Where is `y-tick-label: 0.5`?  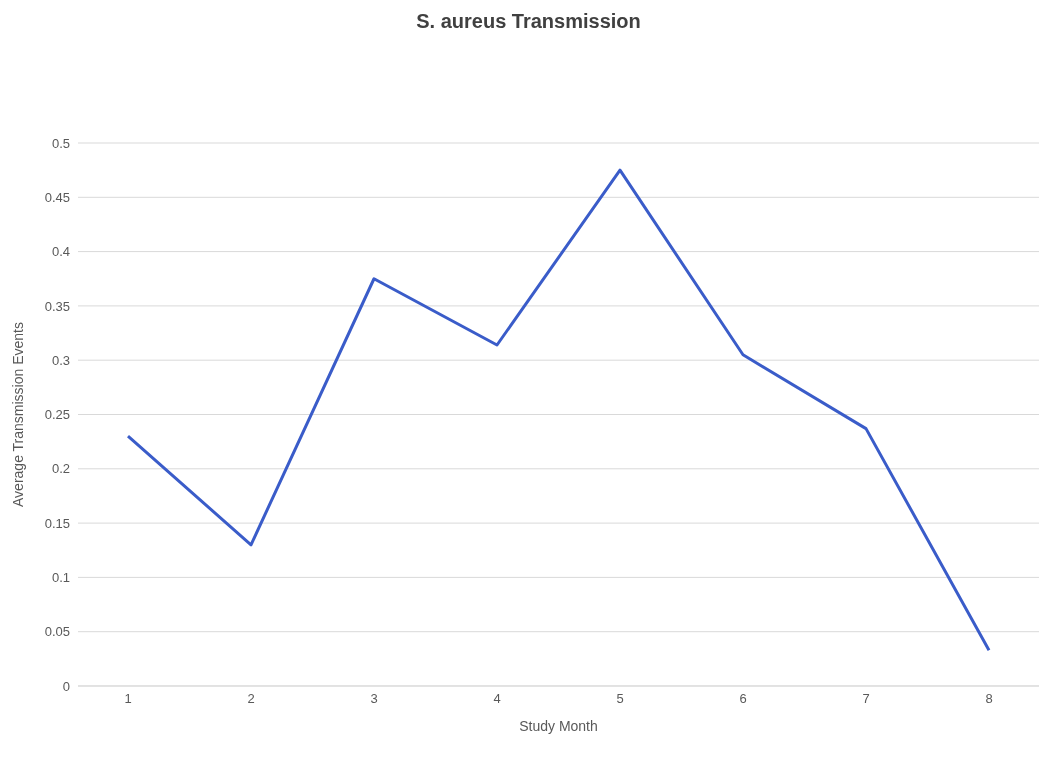 y-tick-label: 0.5 is located at coordinates (60, 143).